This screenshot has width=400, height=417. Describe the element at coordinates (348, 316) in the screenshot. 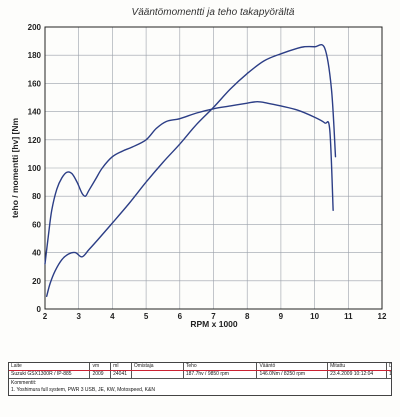

I see `x-tick-label: 11` at that location.